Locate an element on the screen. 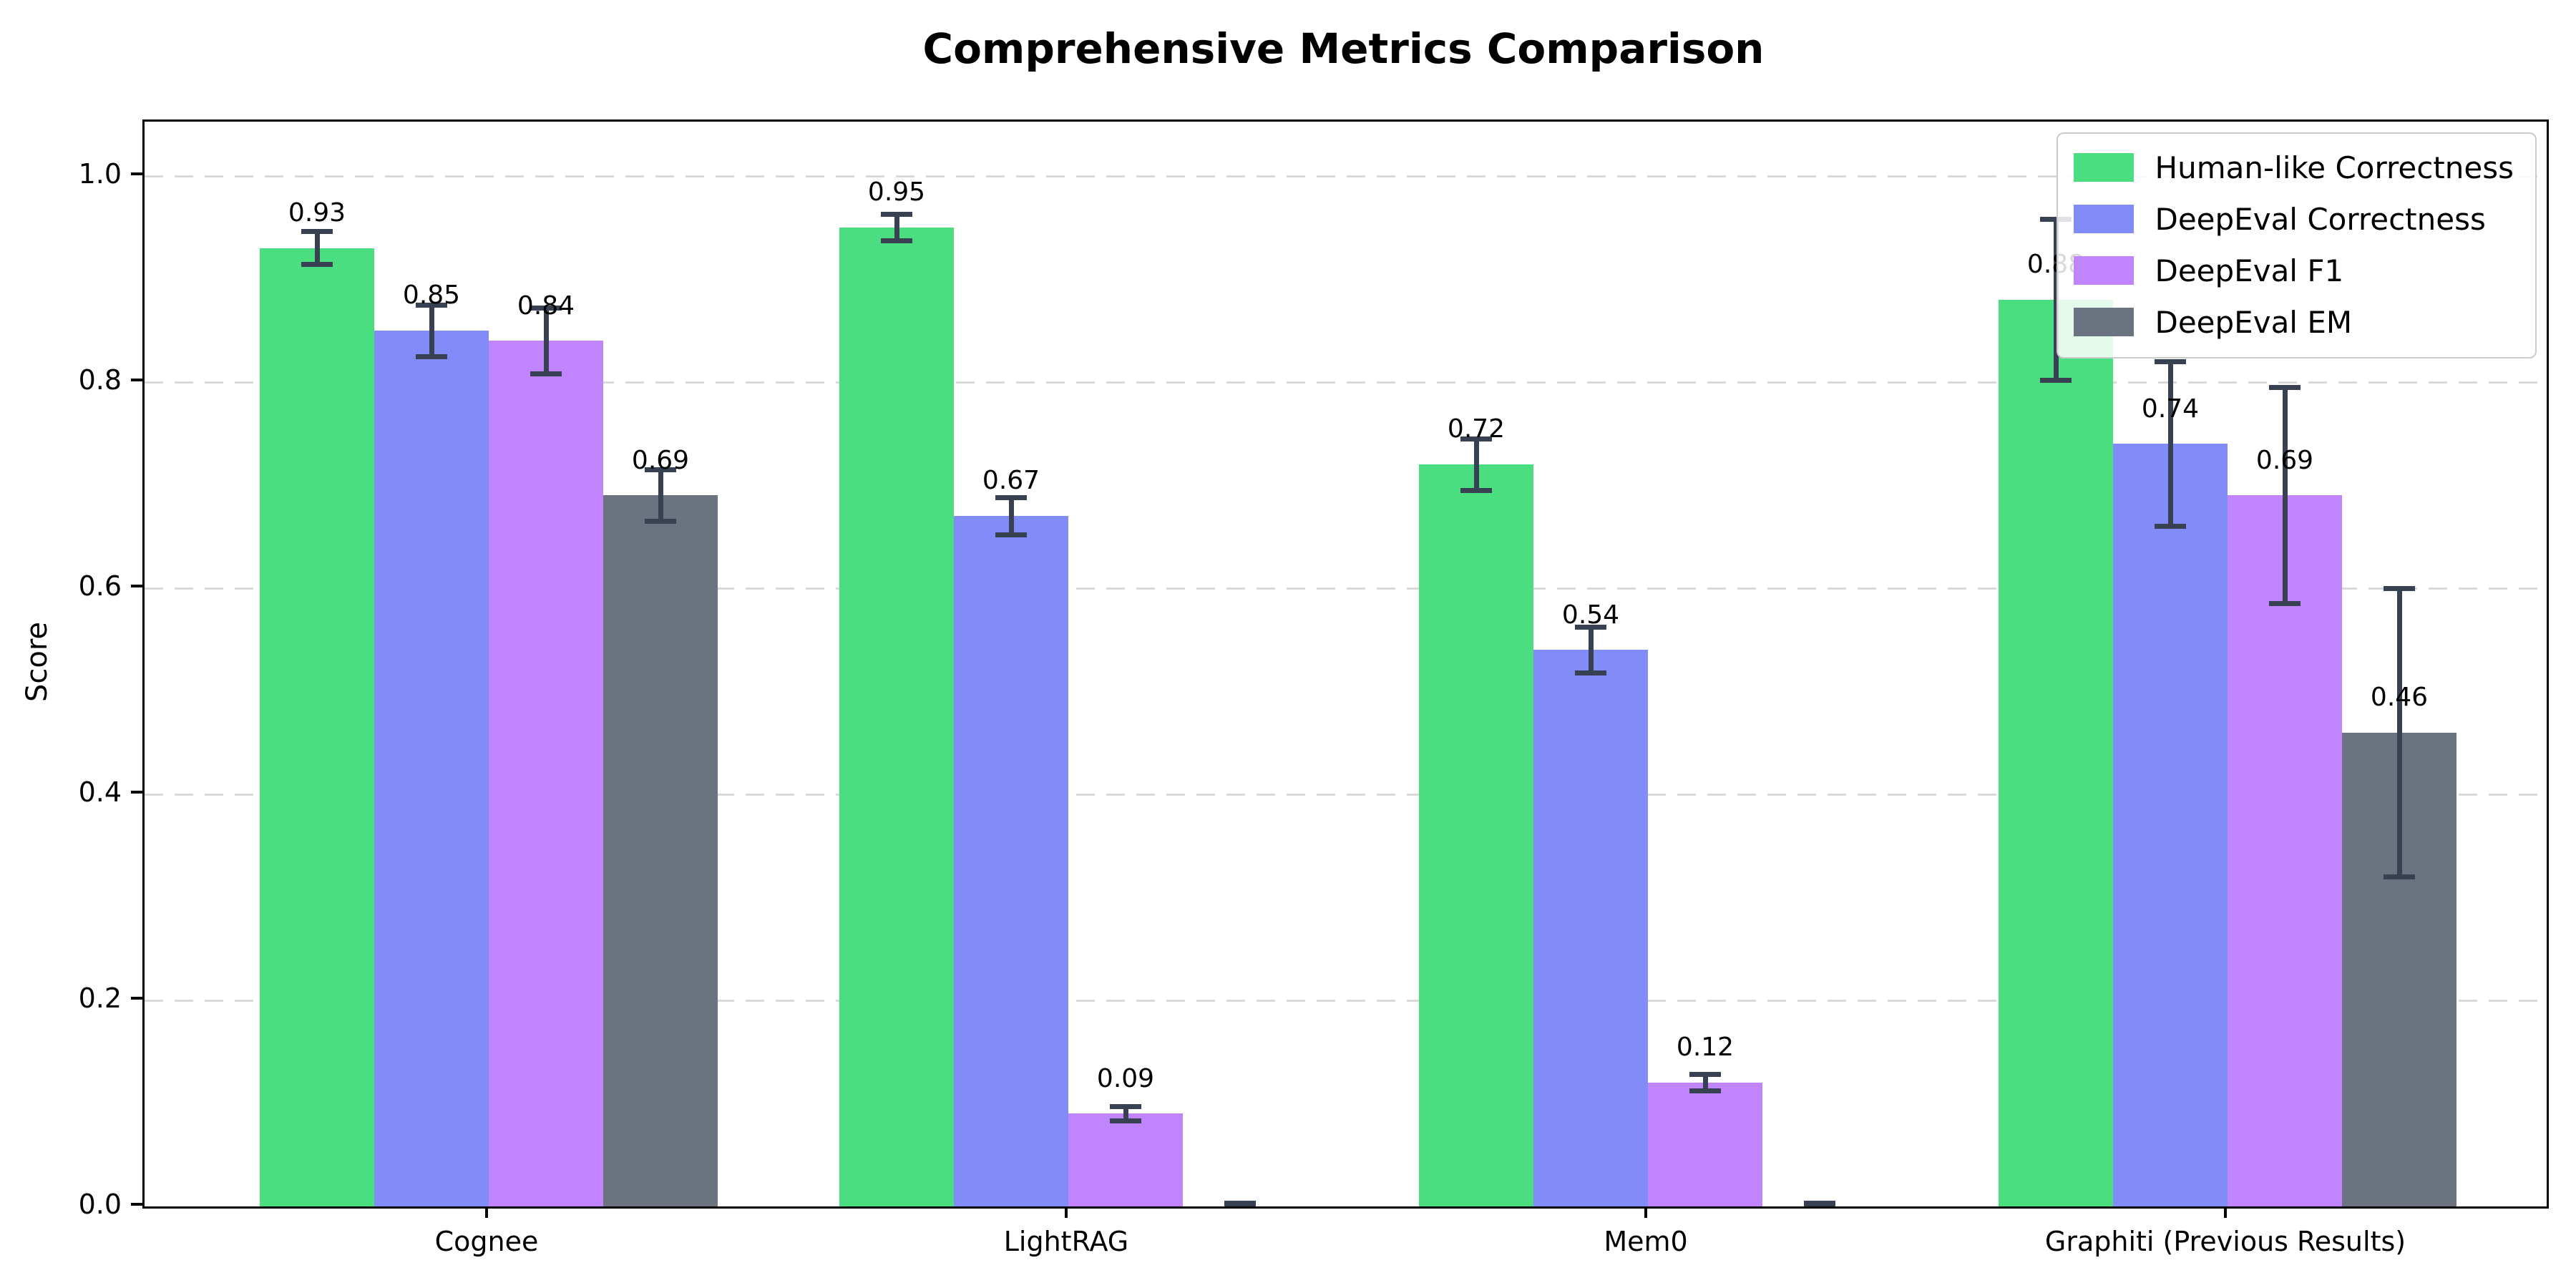 Image resolution: width=2576 pixels, height=1288 pixels. xtick-label-Cognee: Cognee is located at coordinates (486, 1241).